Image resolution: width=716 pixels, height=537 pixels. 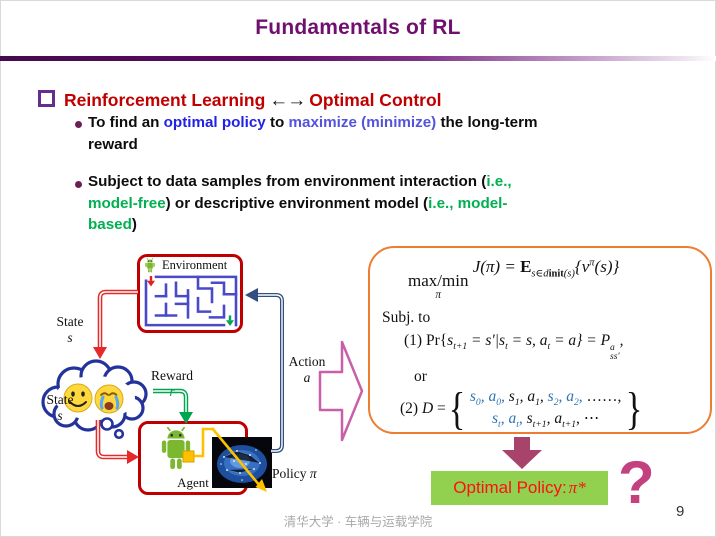 I want to click on optimal-policy-text: Optimal Policy:, so click(x=510, y=487).